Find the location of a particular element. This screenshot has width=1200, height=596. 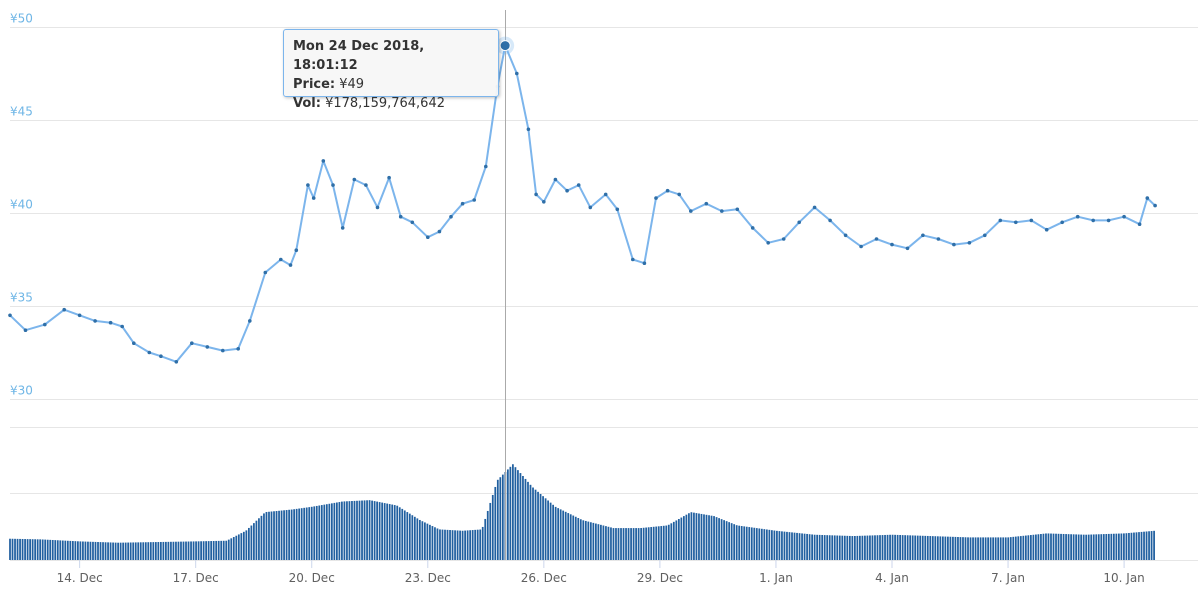

x-tick-label: 7. Jan is located at coordinates (1008, 578).